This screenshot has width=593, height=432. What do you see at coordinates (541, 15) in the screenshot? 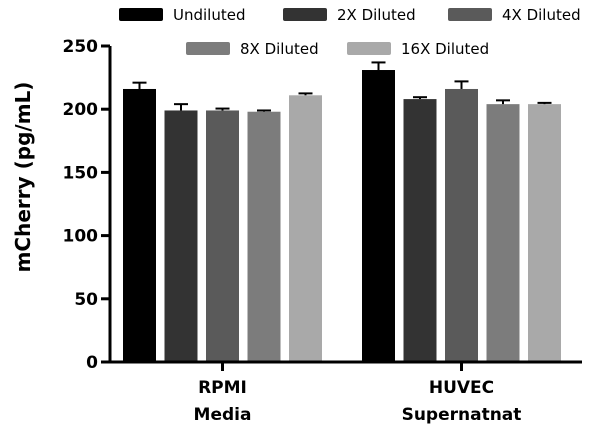
I see `legend-label-2: 4X Diluted` at bounding box center [541, 15].